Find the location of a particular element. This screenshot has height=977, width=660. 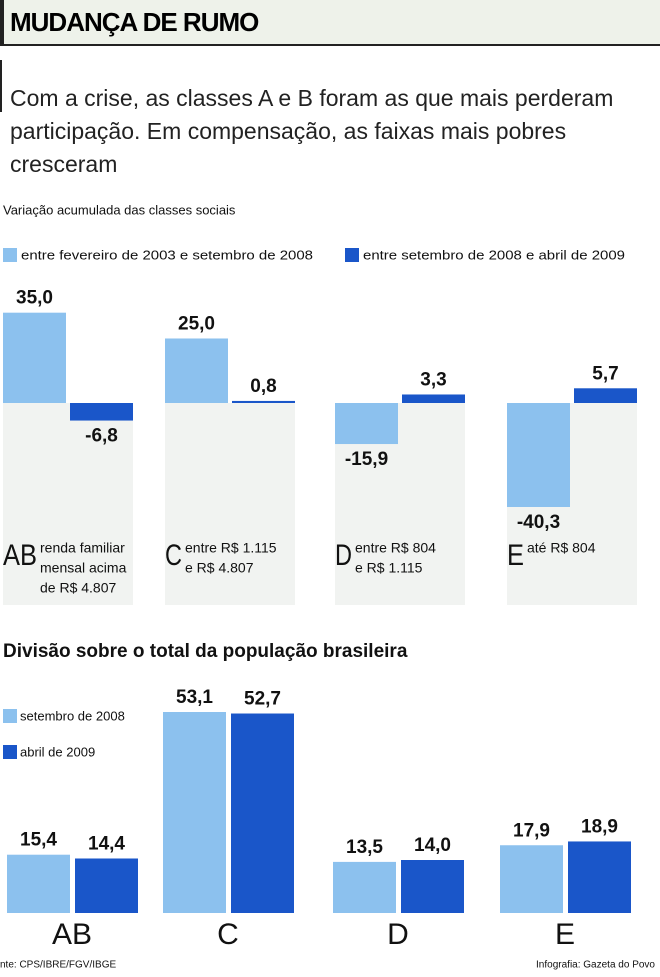

chart-title: Variação acumulada das classes sociais is located at coordinates (119, 209).